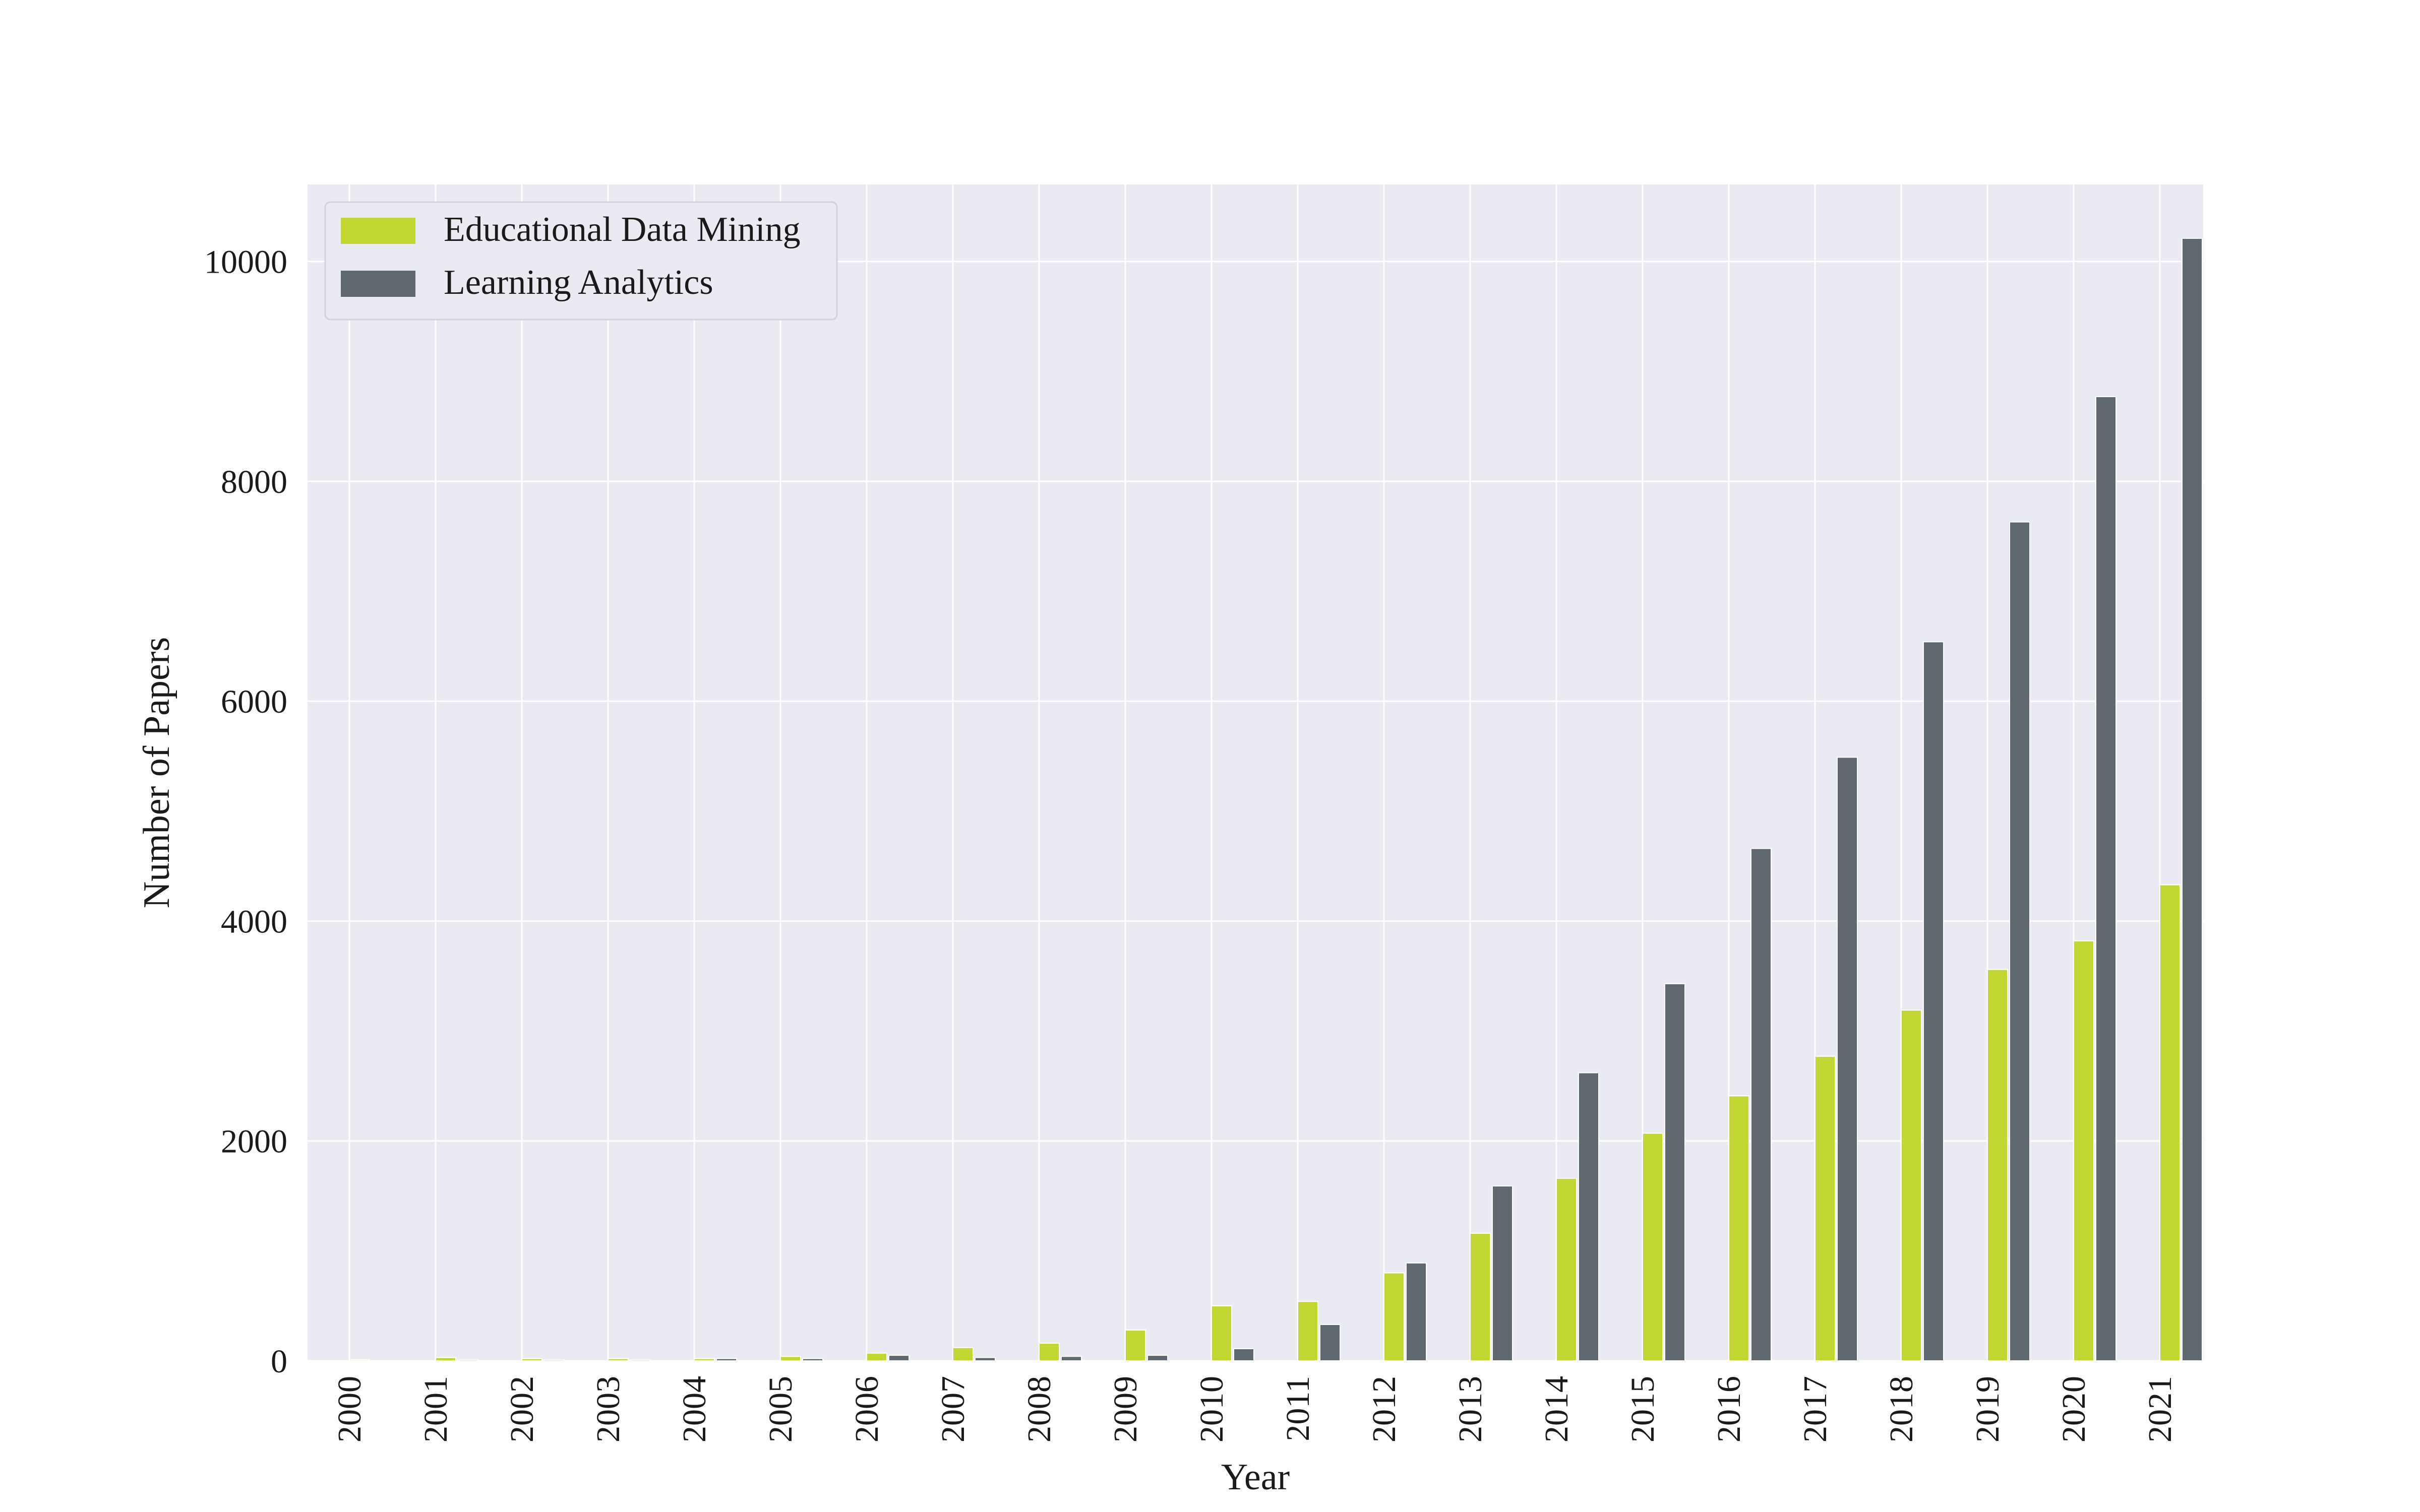  What do you see at coordinates (349, 1409) in the screenshot?
I see `x-tick-label: 2000` at bounding box center [349, 1409].